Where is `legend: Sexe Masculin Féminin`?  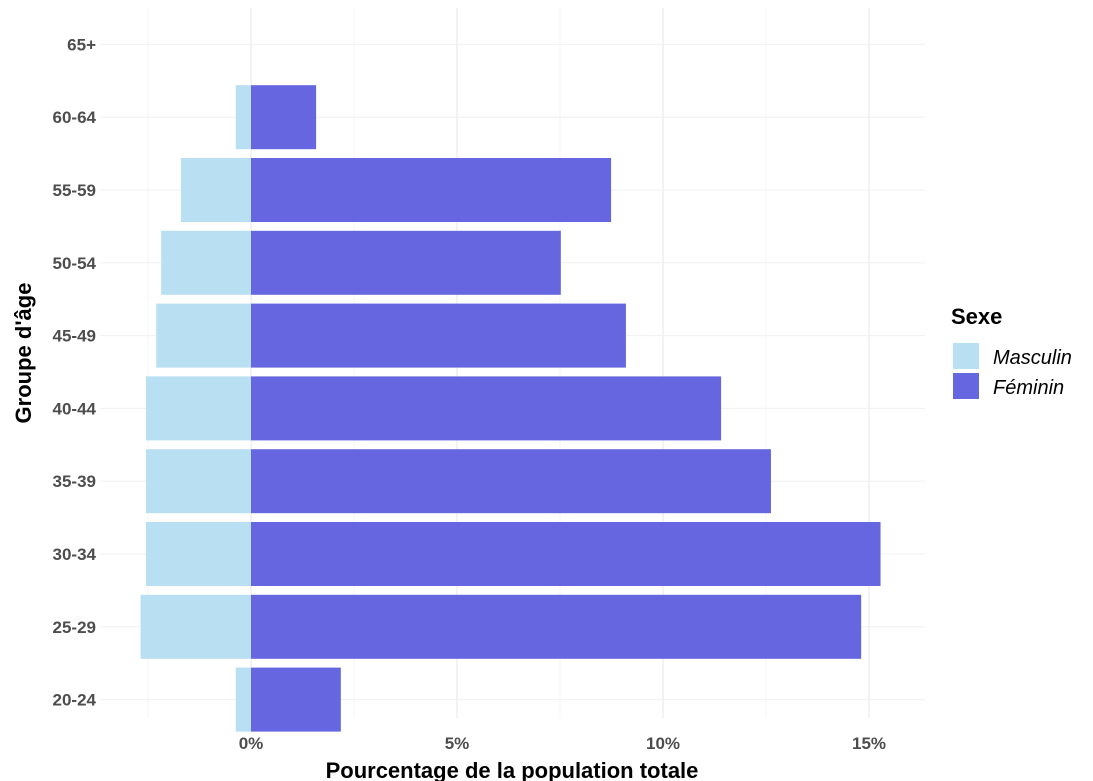 legend: Sexe Masculin Féminin is located at coordinates (1011, 351).